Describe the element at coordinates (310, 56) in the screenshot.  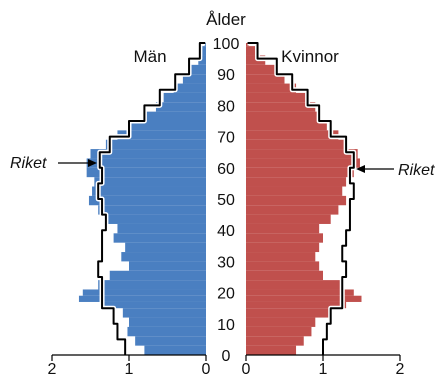
I see `women-label: Kvinnor` at that location.